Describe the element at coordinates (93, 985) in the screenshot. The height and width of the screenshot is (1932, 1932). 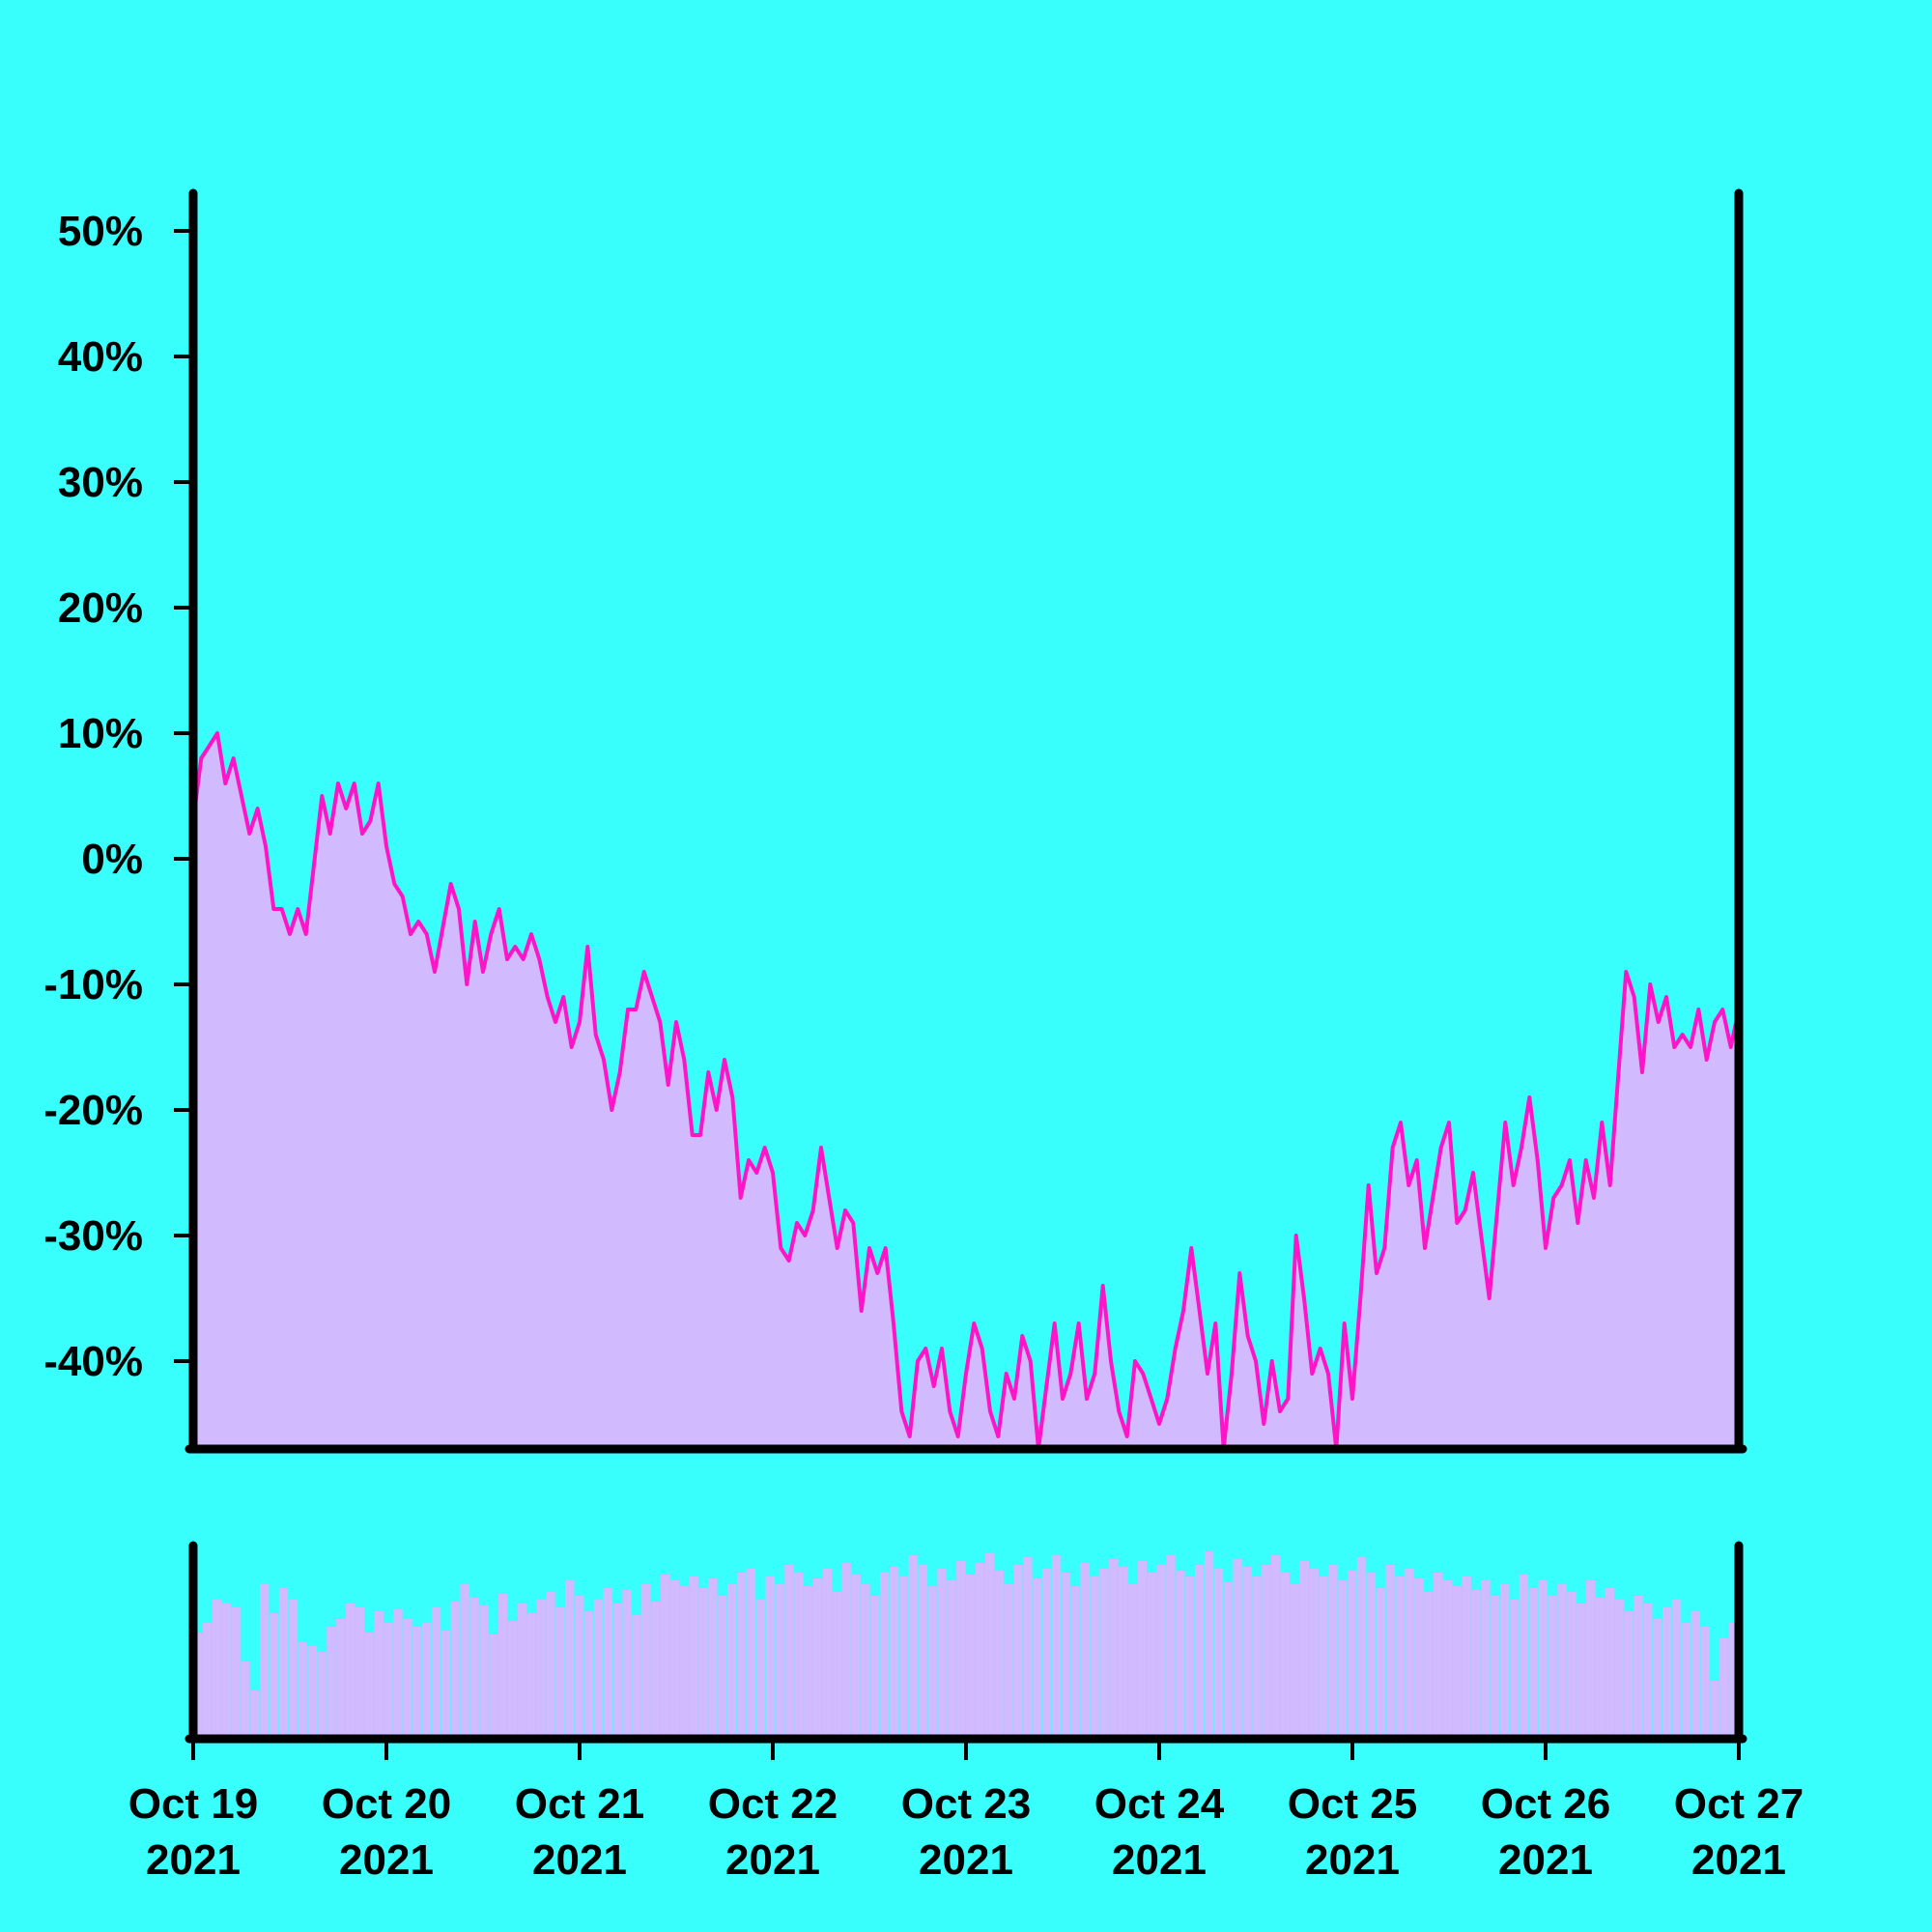
I see `y-tick-label: -10%` at that location.